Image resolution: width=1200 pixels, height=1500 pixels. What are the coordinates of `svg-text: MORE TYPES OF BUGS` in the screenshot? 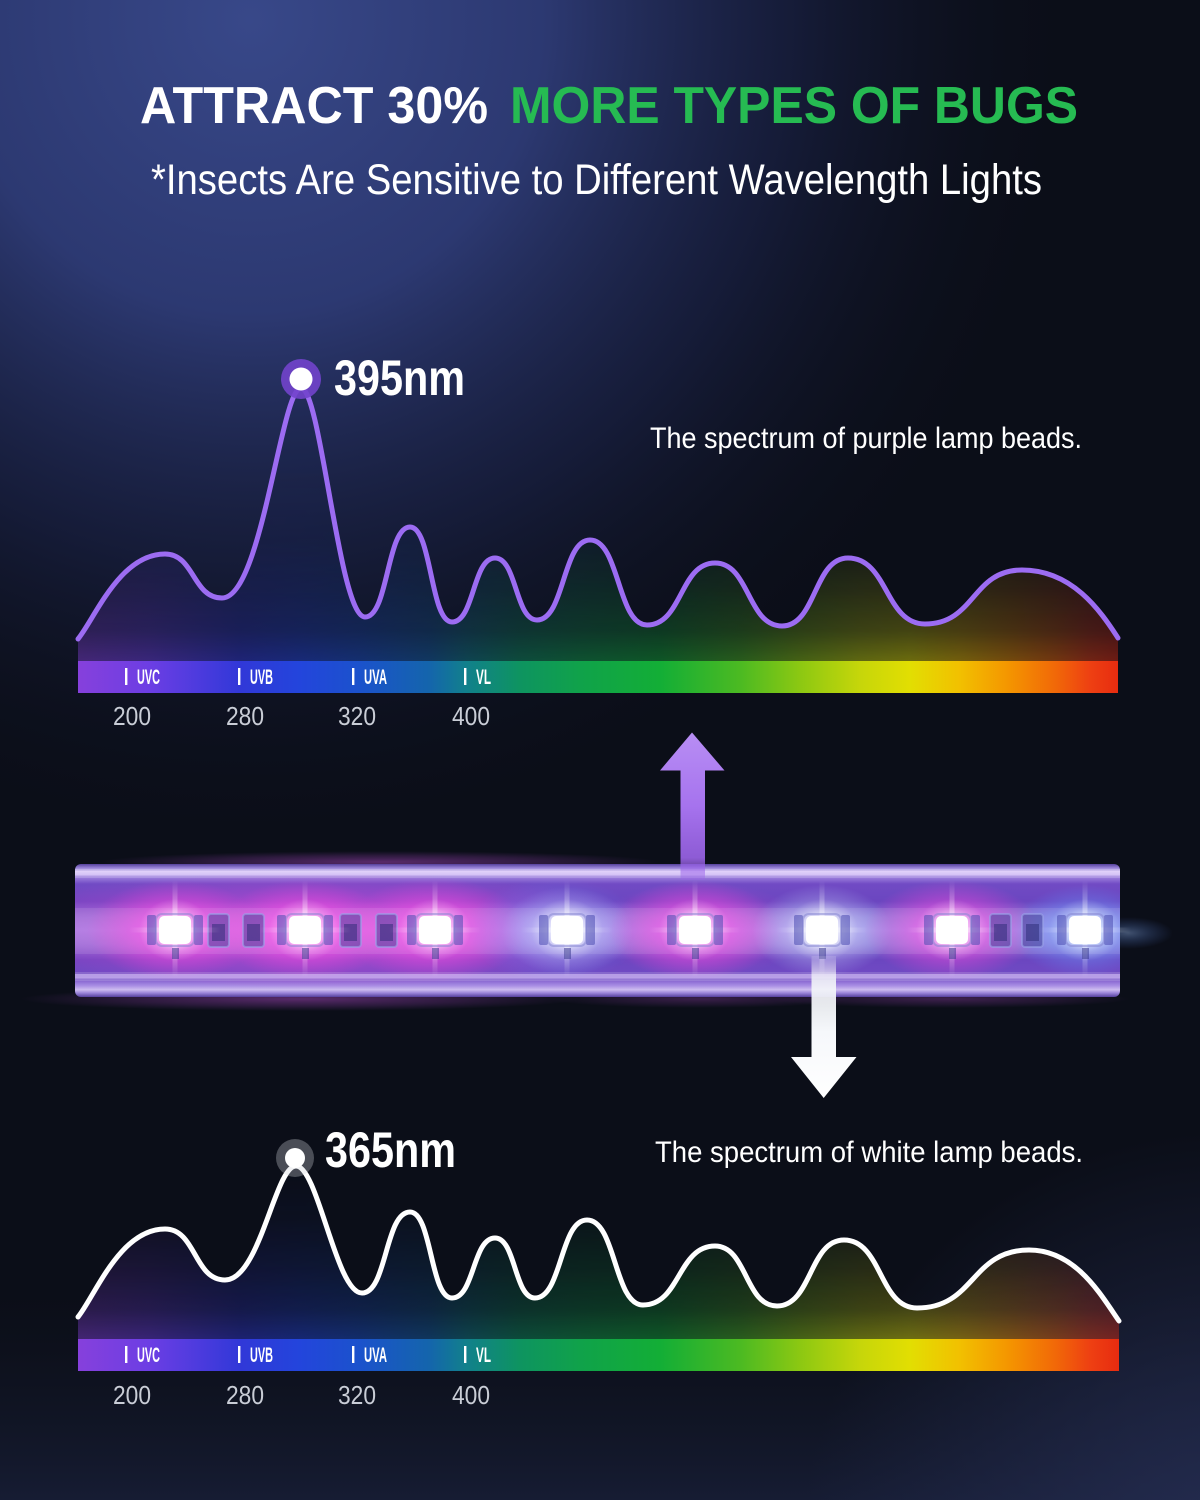 It's located at (794, 106).